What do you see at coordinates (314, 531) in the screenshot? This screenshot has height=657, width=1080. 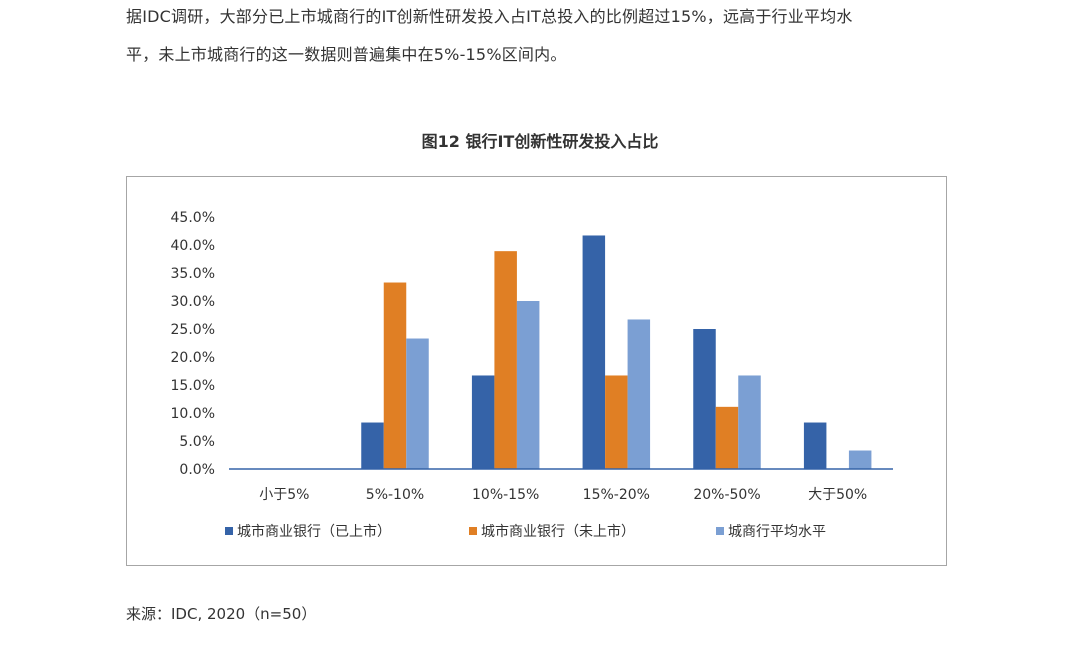 I see `legend-label: 城市商业银行（已上市）` at bounding box center [314, 531].